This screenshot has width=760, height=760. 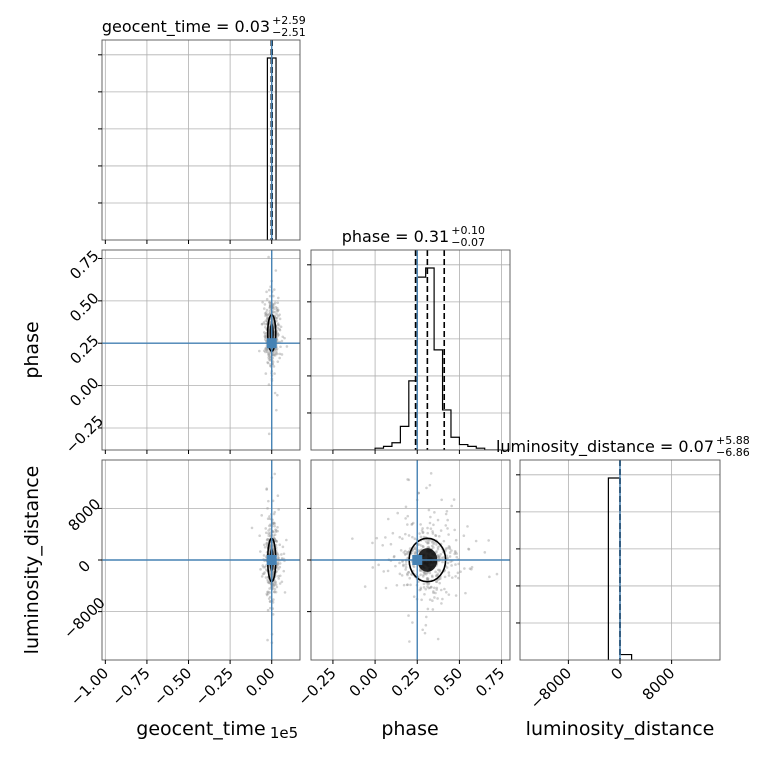 I want to click on panel-content, so click(x=410, y=560).